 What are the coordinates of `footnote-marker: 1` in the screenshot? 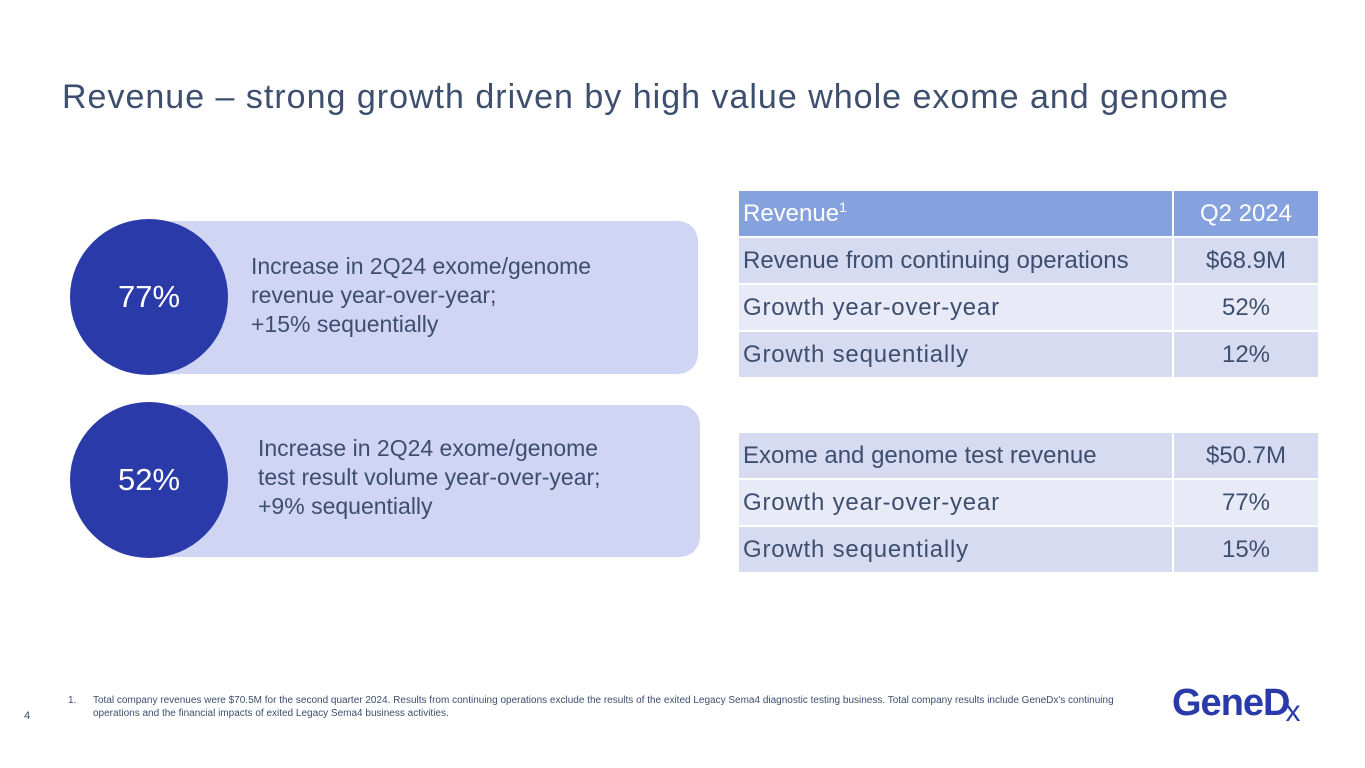 It's located at (843, 206).